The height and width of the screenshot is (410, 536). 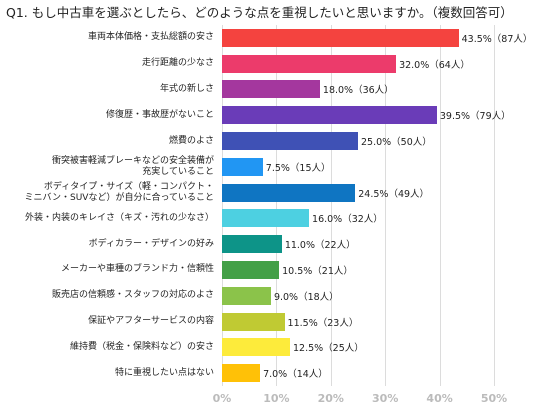 What do you see at coordinates (177, 63) in the screenshot?
I see `category-label: 走行距離の少なさ` at bounding box center [177, 63].